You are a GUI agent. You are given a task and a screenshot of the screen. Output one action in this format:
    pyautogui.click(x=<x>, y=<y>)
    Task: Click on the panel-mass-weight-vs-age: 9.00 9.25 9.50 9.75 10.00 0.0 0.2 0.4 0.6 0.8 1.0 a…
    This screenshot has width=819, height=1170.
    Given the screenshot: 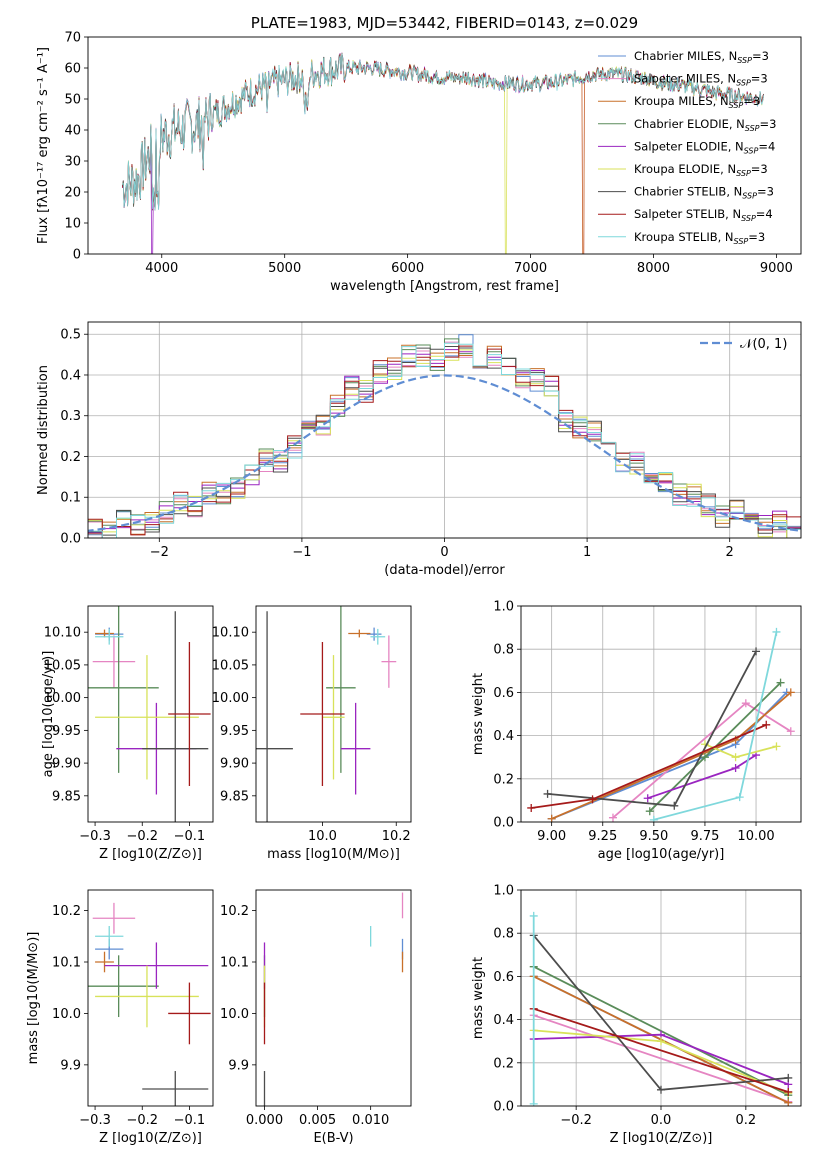 What is the action you would take?
    pyautogui.click(x=636, y=731)
    